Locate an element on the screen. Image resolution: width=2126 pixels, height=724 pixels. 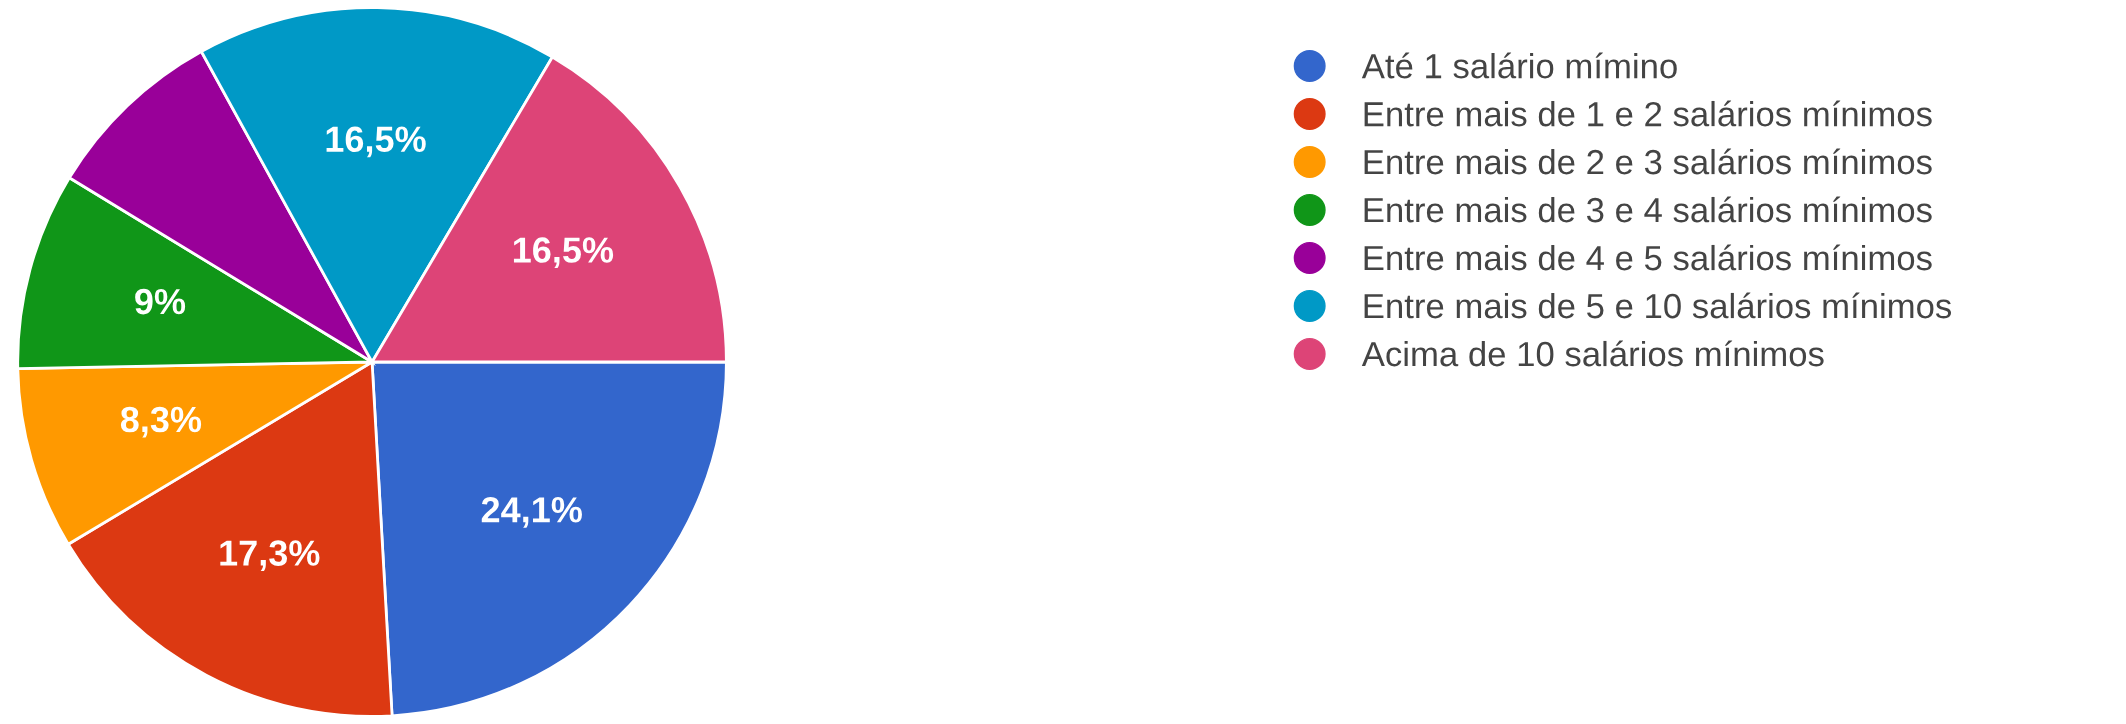
legend-label: Entre mais de 2 e 3 salários mínimos is located at coordinates (1648, 161).